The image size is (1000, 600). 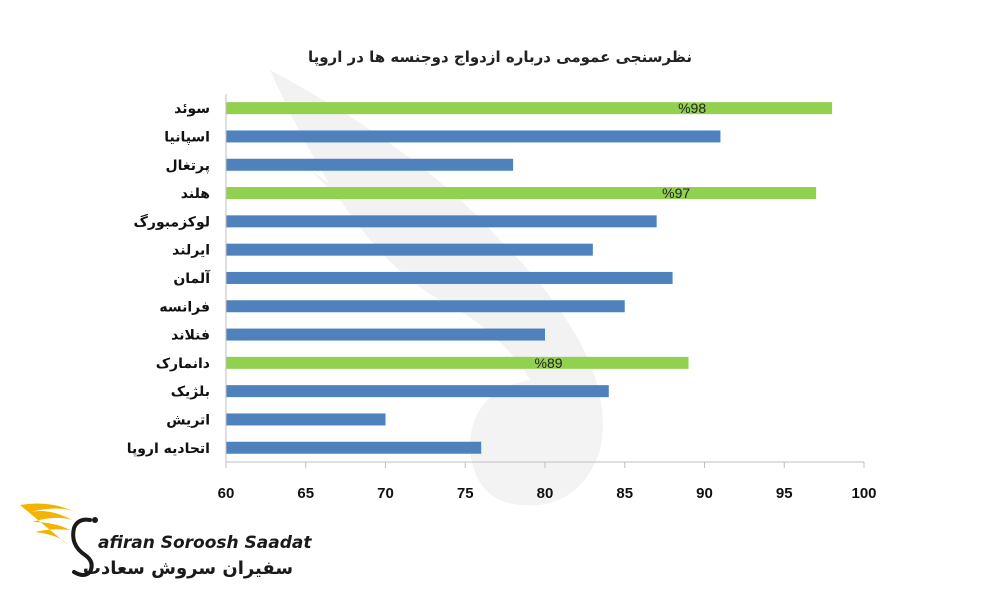 I want to click on category-label: سوئد, so click(x=192, y=109).